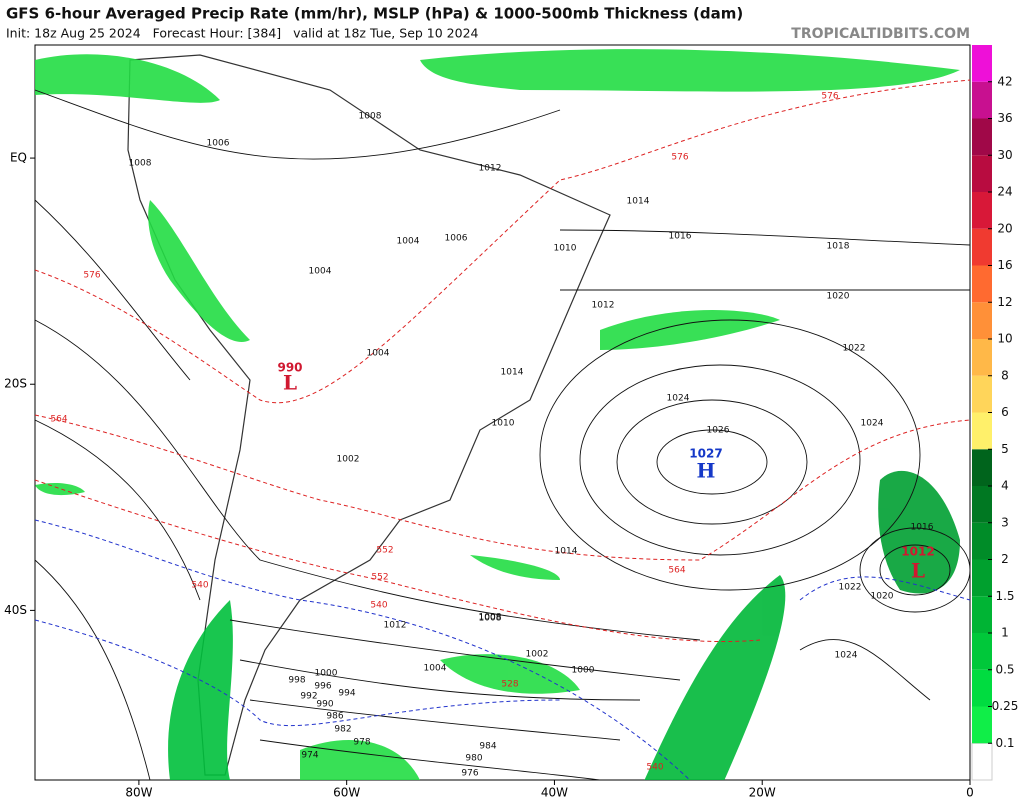 This screenshot has width=1024, height=800. I want to click on isobar-label: 1016, so click(680, 237).